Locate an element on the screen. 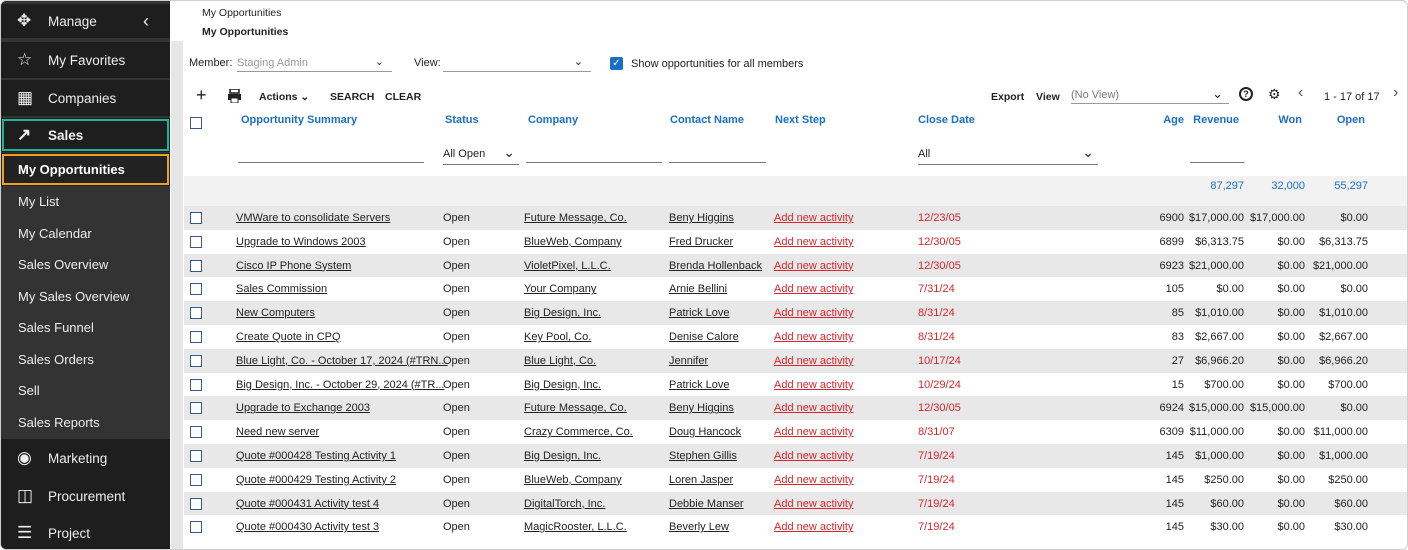 This screenshot has height=550, width=1408. sidebar-item: Sales Overview is located at coordinates (85, 264).